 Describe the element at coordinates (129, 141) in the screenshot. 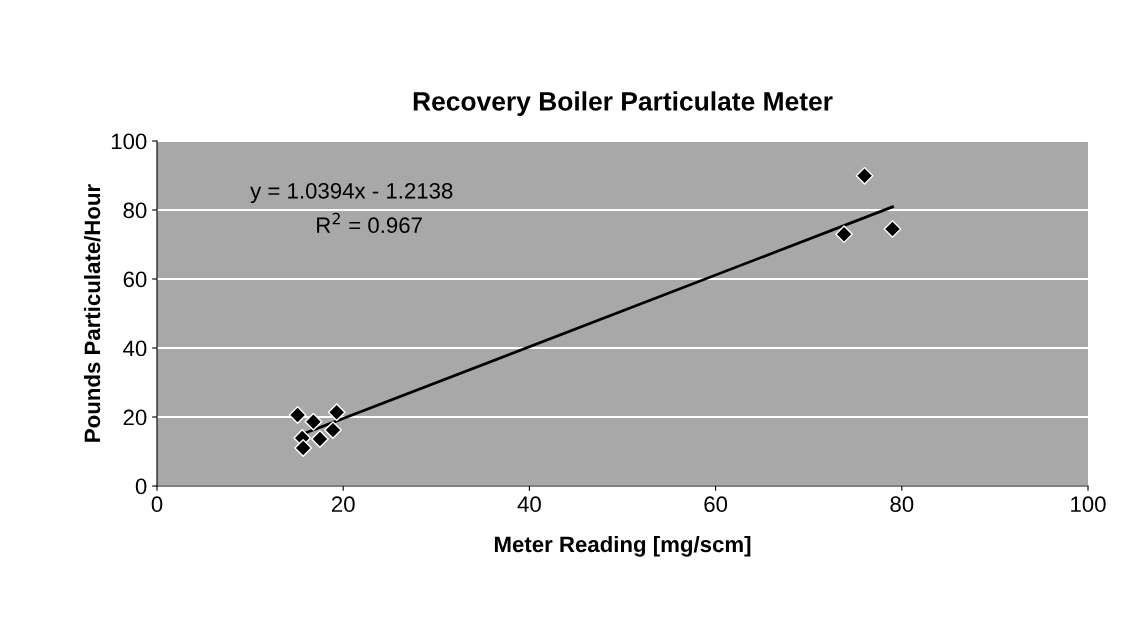

I see `y-tick-label: 100` at that location.